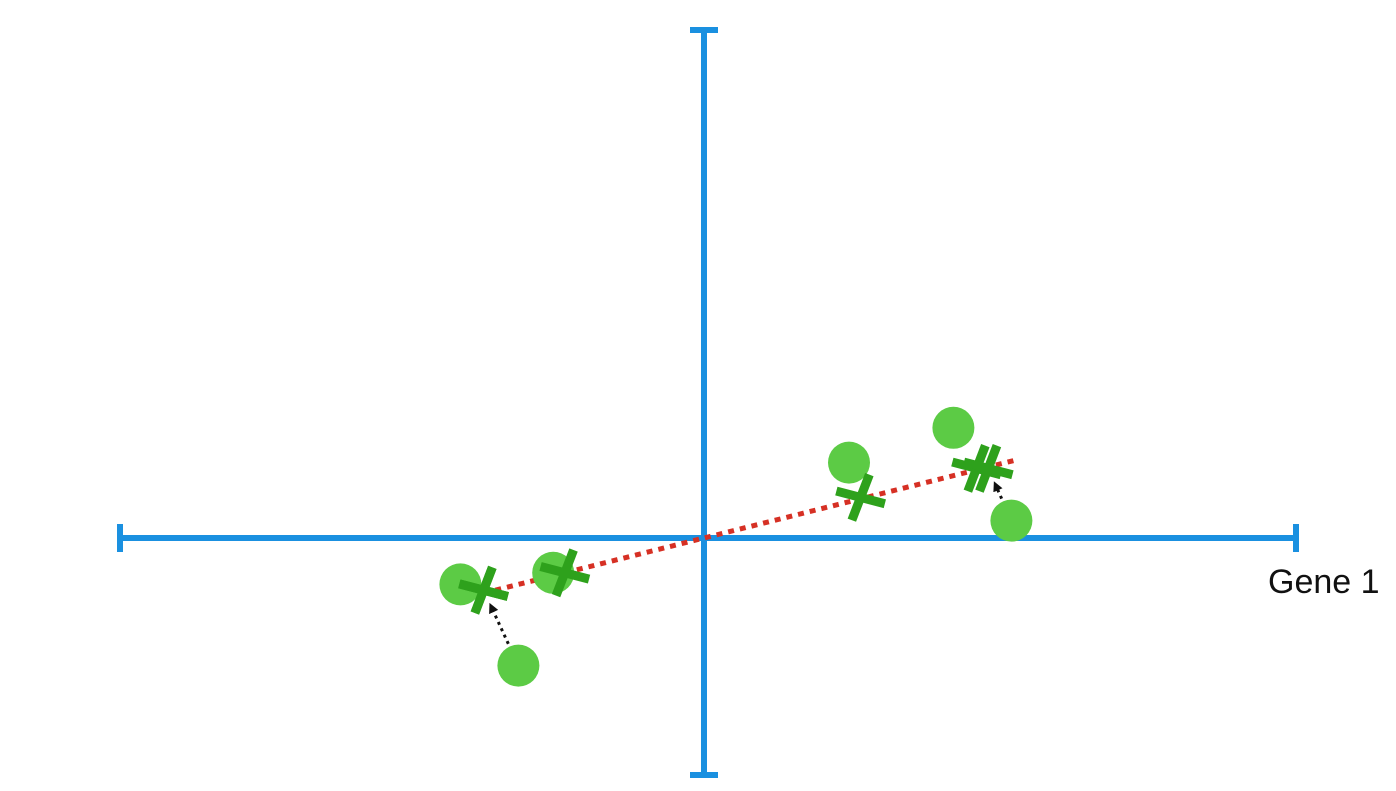 This screenshot has height=791, width=1396. What do you see at coordinates (1324, 582) in the screenshot?
I see `x-axis-label: Gene 1` at bounding box center [1324, 582].